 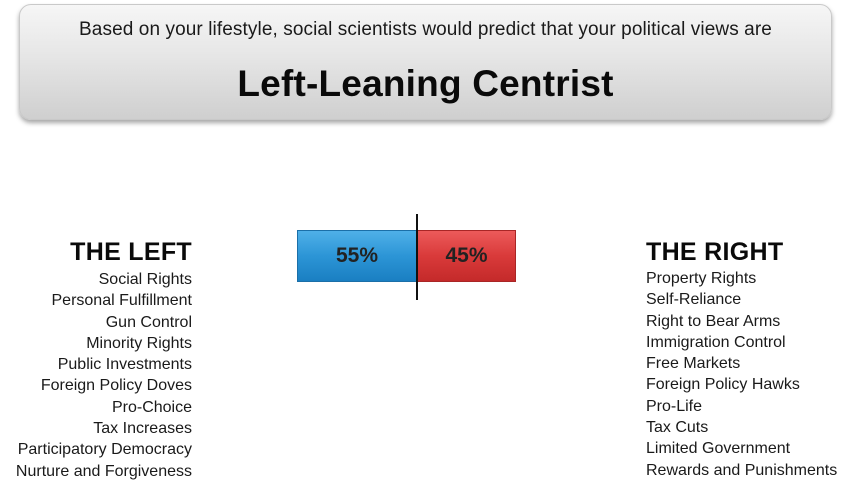 I want to click on political-view-result: Left-Leaning Centrist, so click(x=425, y=83).